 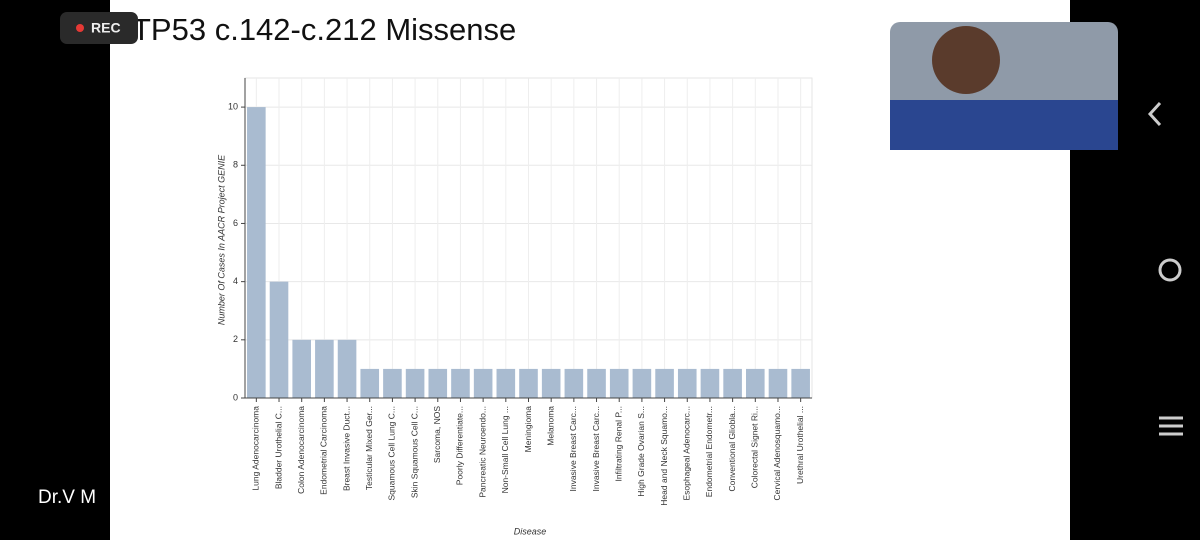 I want to click on y-axis-label: Number Of Cases In AACR Project GENIE, so click(x=221, y=239).